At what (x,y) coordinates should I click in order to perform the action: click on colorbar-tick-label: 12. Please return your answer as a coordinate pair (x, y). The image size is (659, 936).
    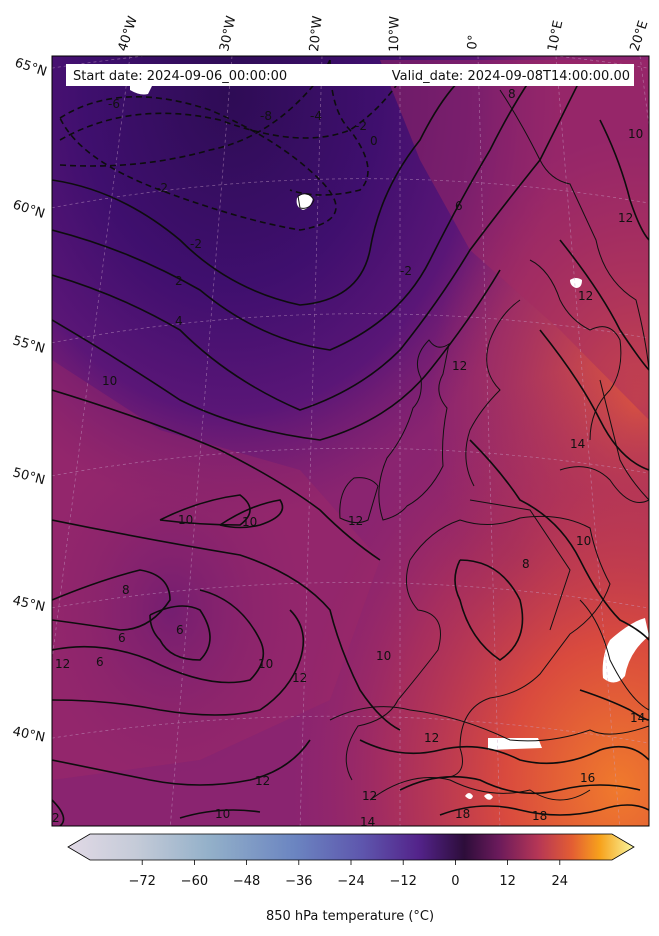
    Looking at the image, I should click on (507, 881).